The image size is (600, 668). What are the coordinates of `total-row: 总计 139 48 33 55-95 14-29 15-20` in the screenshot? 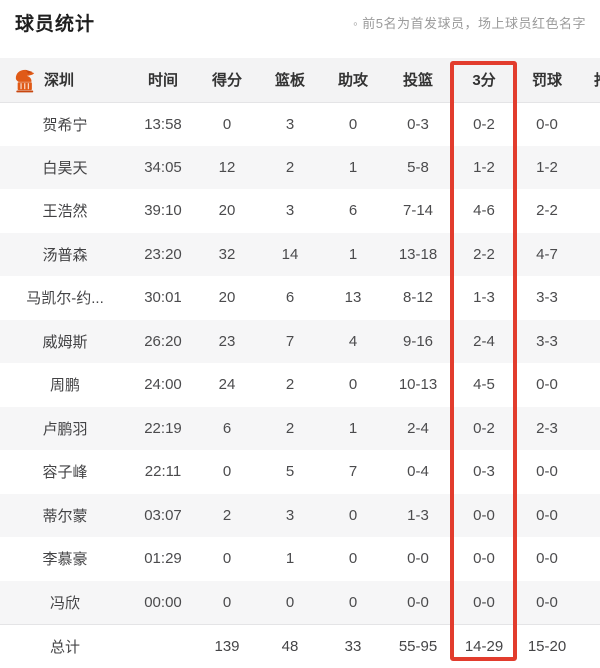 It's located at (300, 646).